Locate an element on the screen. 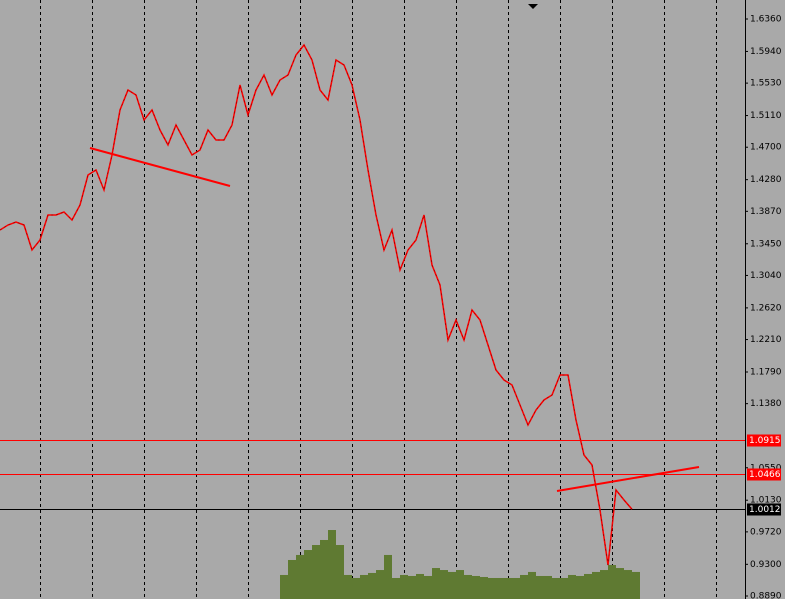  y-tick-label: 1.5110 is located at coordinates (766, 116).